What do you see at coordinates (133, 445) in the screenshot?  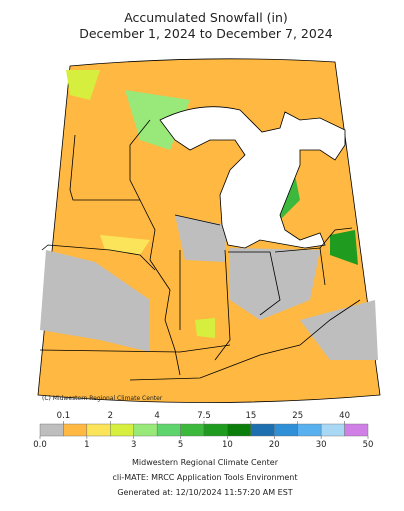 I see `legend-label: 3` at bounding box center [133, 445].